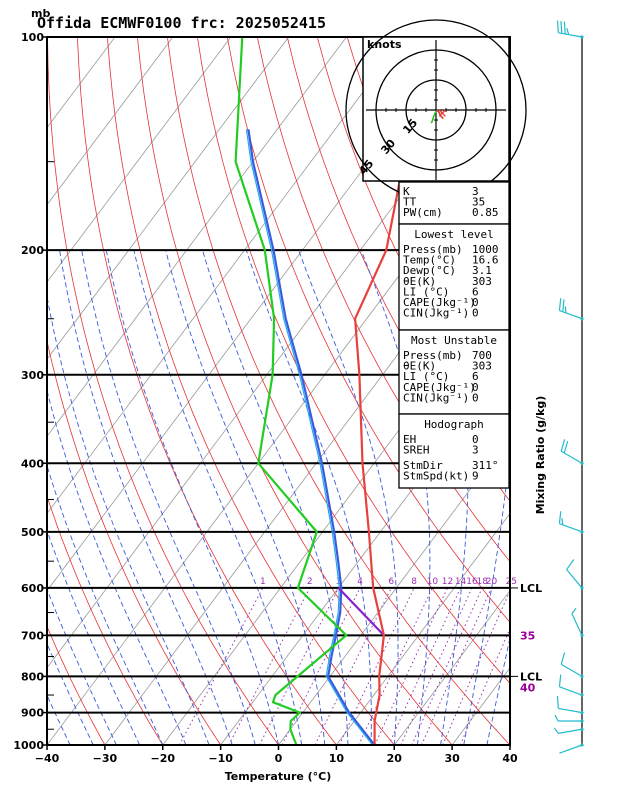 The image size is (618, 800). Describe the element at coordinates (461, 582) in the screenshot. I see `mixing-ratio-label: 14` at that location.